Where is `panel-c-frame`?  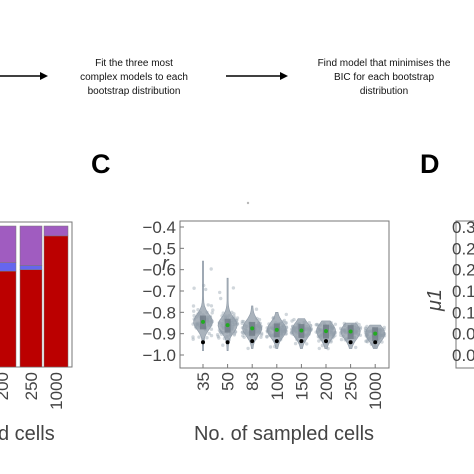 panel-c-frame is located at coordinates (284, 294).